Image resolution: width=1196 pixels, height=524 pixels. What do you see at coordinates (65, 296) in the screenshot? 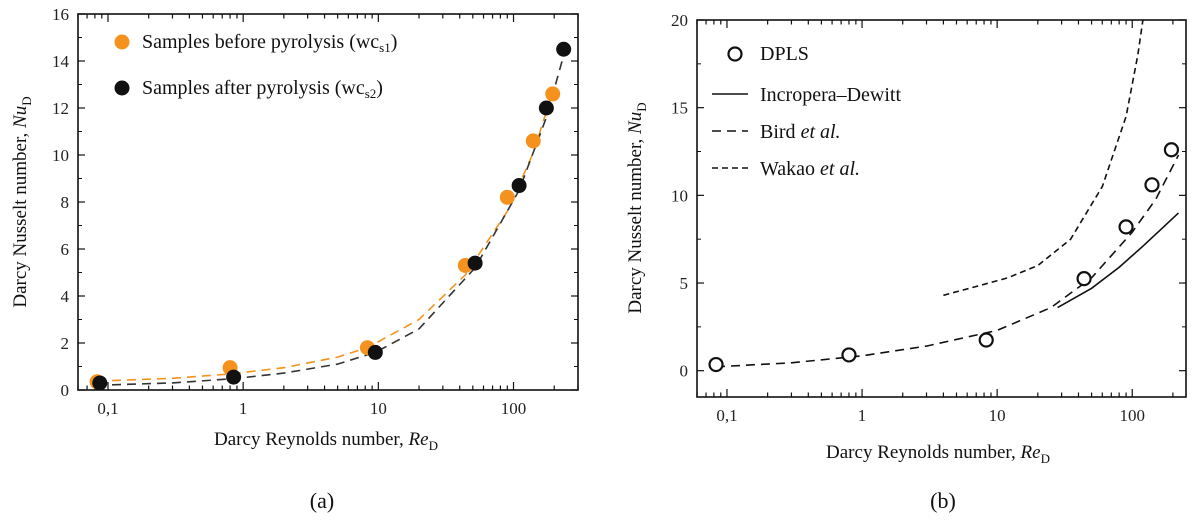
I see `y-tick-label: 4` at bounding box center [65, 296].